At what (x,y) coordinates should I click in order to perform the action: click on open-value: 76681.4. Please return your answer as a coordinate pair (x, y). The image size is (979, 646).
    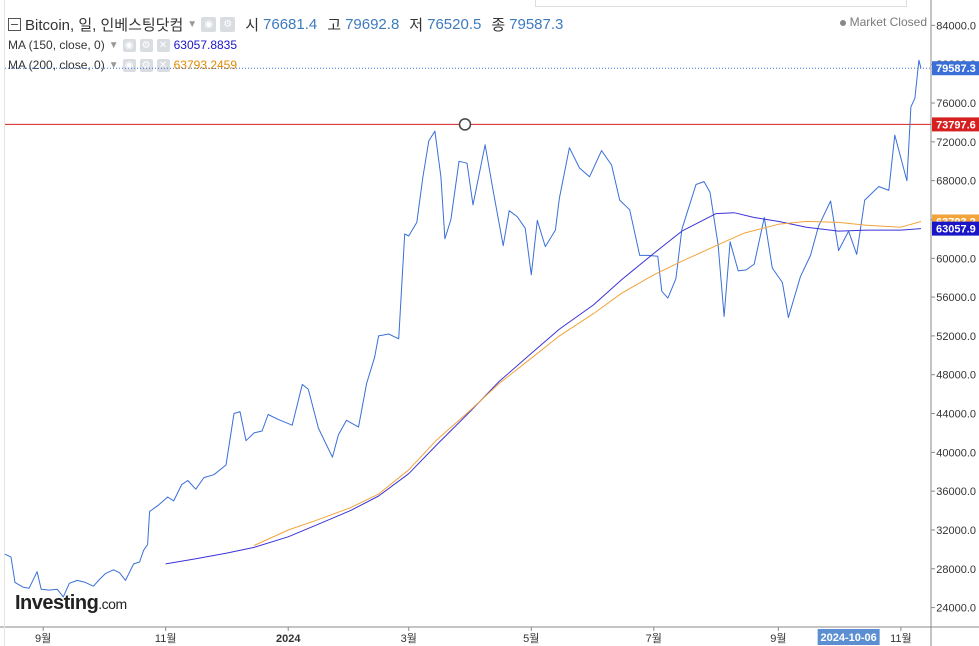
    Looking at the image, I should click on (290, 24).